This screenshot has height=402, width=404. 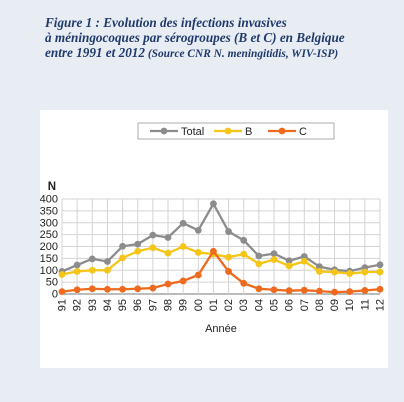 I want to click on x-tick-label: 10, so click(x=350, y=305).